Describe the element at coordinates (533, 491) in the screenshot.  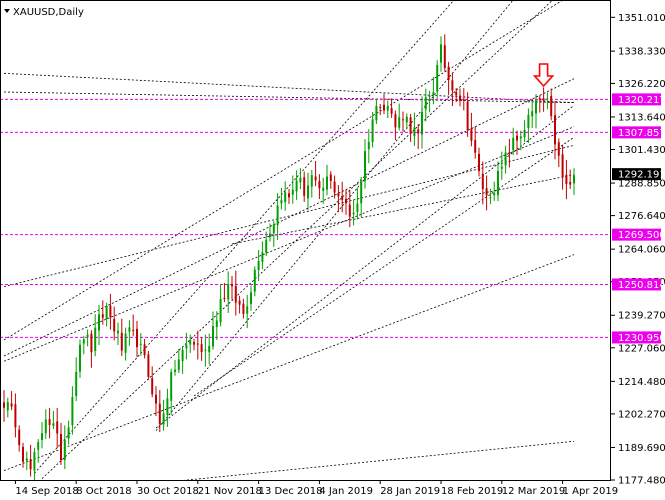
I see `x-tick-label: 12 Mar 2019` at that location.